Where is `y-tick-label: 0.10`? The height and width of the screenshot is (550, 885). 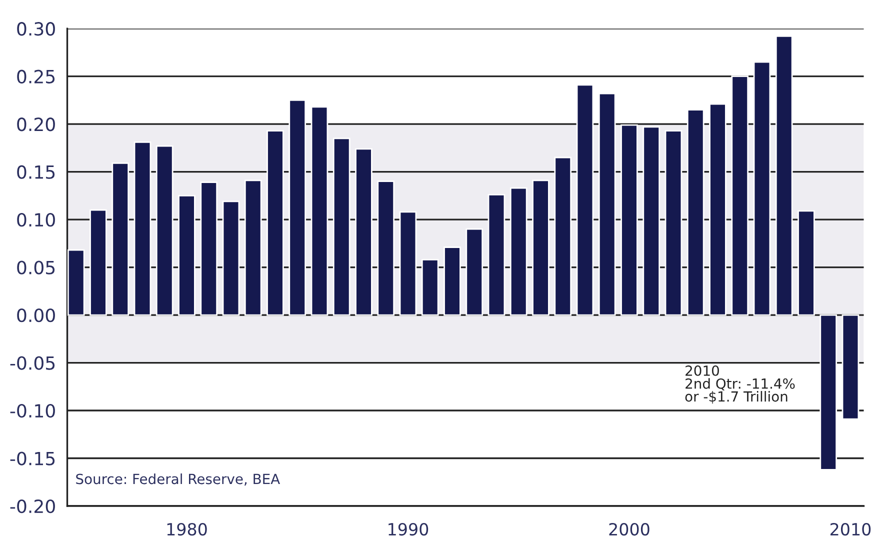
y-tick-label: 0.10 is located at coordinates (36, 220).